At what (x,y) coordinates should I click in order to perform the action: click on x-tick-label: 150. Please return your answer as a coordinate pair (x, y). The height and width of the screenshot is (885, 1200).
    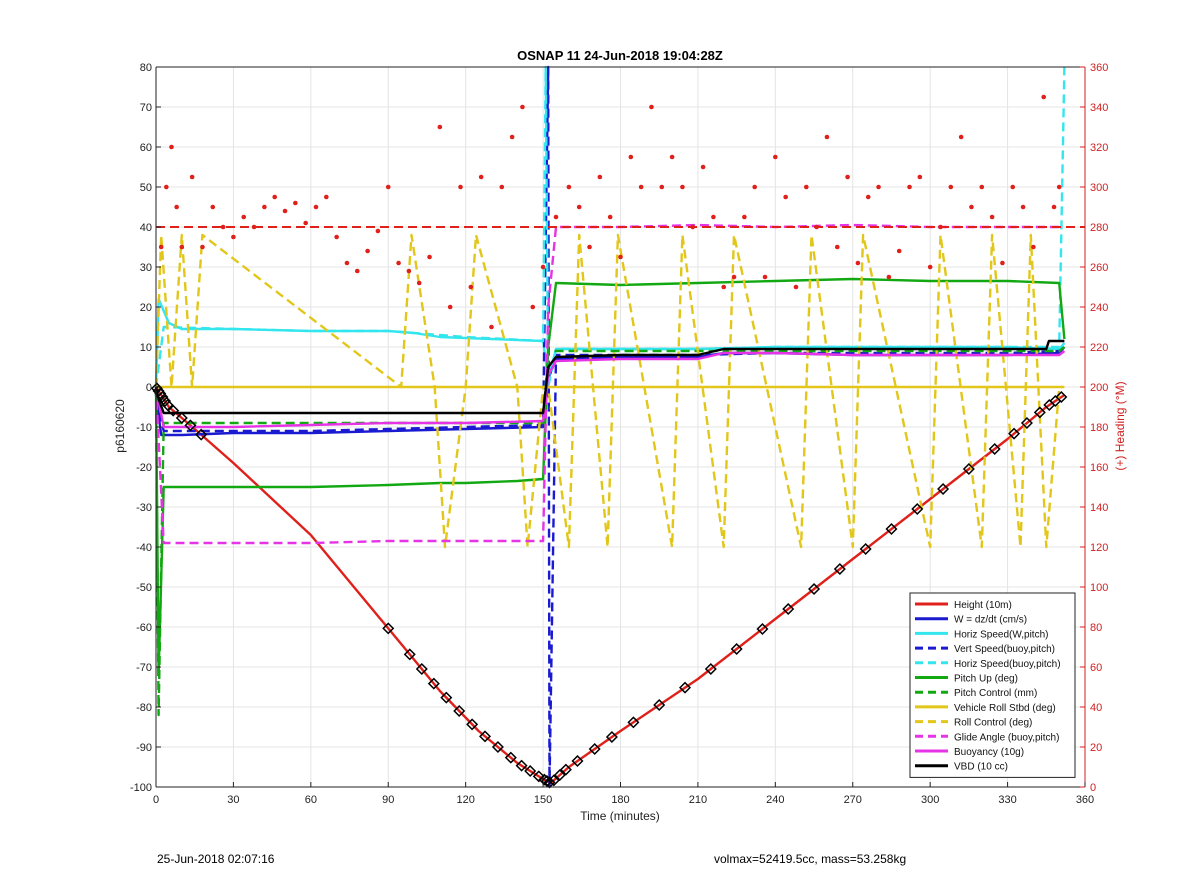
    Looking at the image, I should click on (543, 800).